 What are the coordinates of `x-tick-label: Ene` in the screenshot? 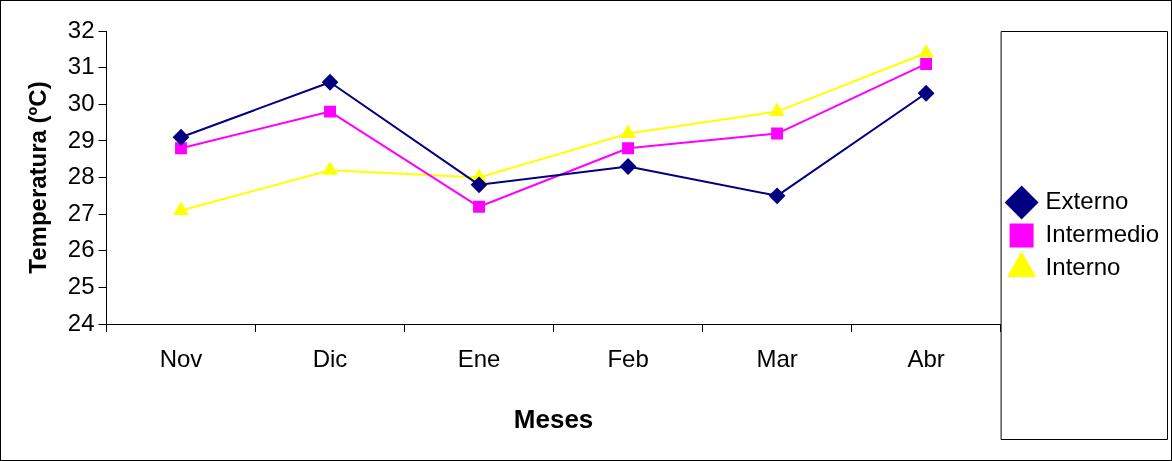 It's located at (479, 359).